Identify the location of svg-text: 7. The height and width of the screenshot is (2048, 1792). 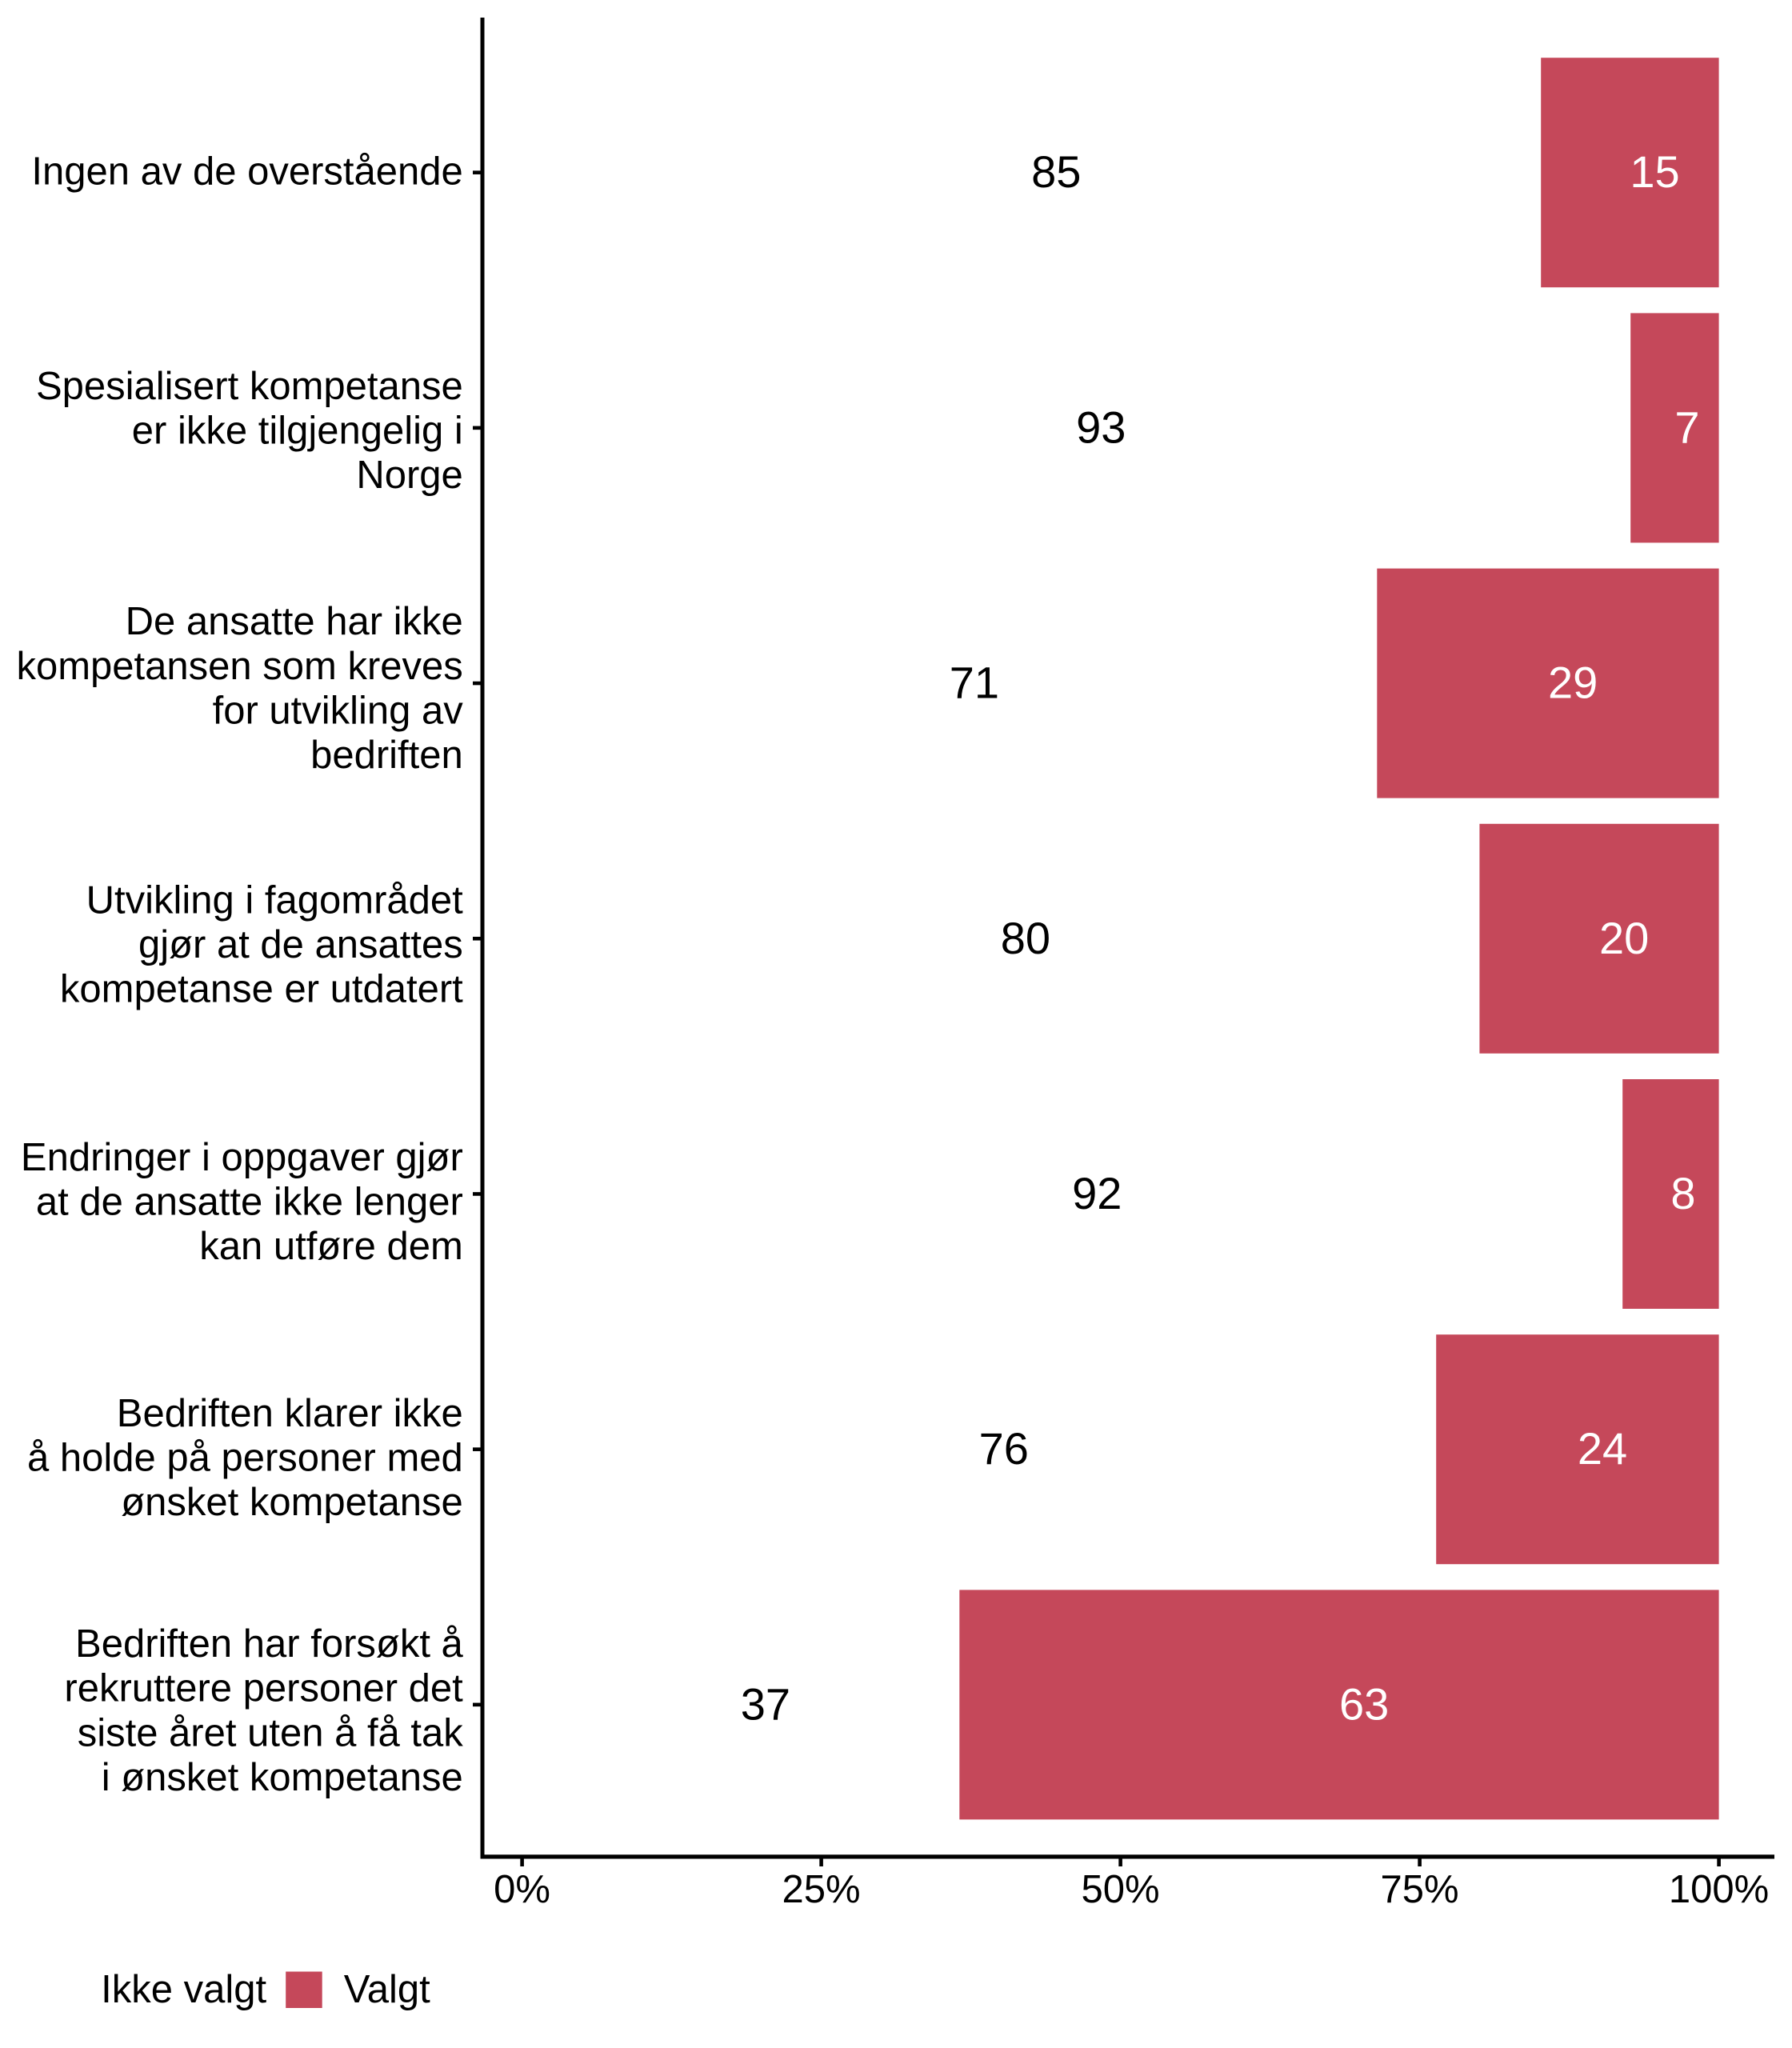
(1686, 427).